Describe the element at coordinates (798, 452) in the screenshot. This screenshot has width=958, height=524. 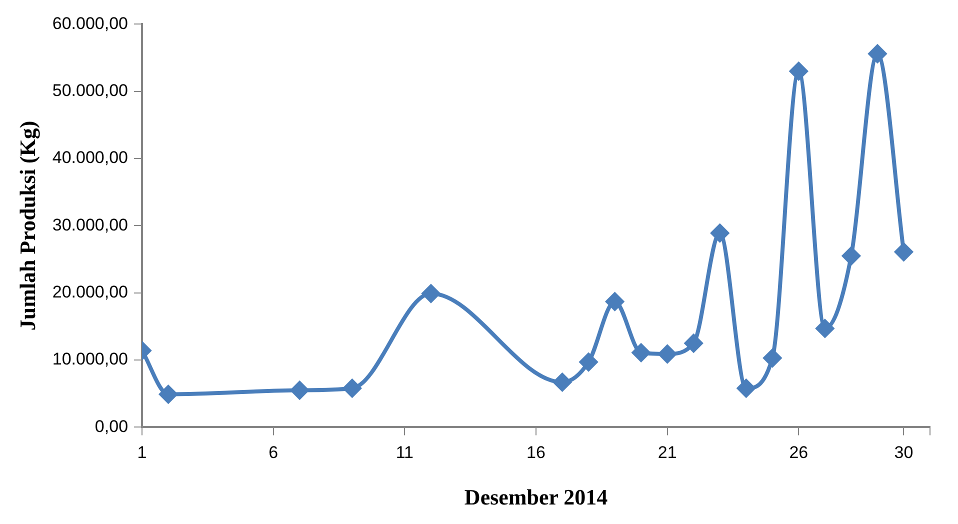
I see `x-tick-label: 26` at that location.